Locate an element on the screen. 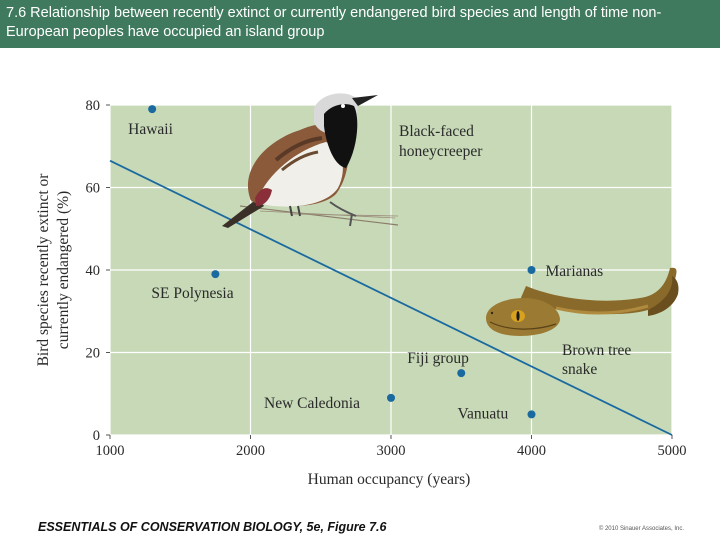  y-tick-label: 60 is located at coordinates (93, 189).